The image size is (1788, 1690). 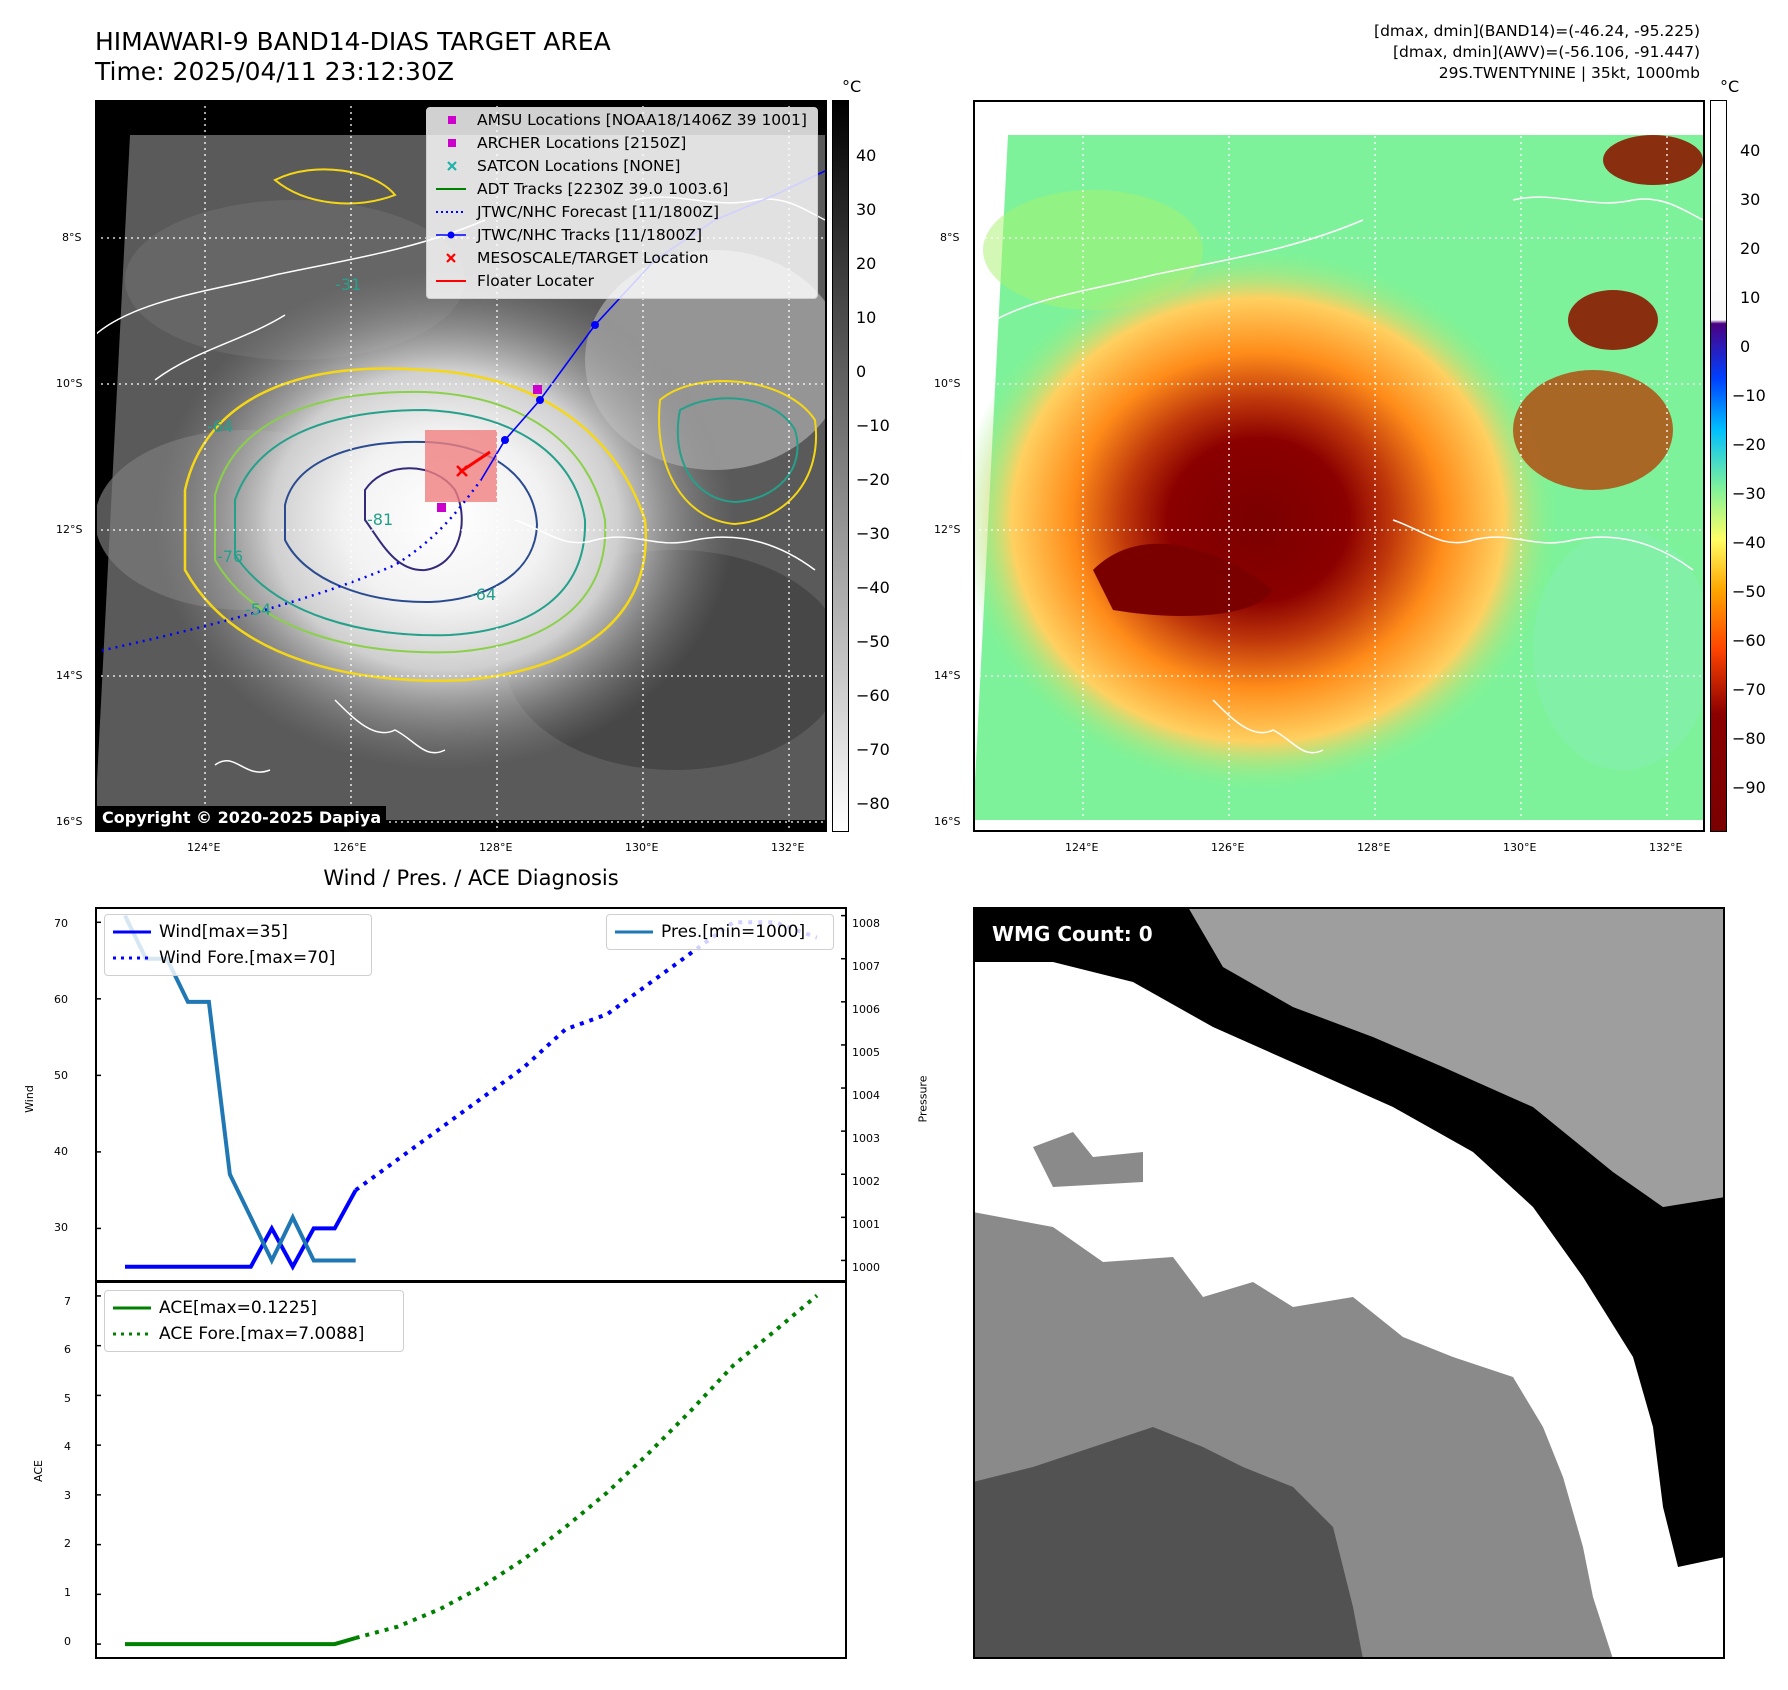 What do you see at coordinates (642, 847) in the screenshot?
I see `ir-lon-tick: 130°E` at bounding box center [642, 847].